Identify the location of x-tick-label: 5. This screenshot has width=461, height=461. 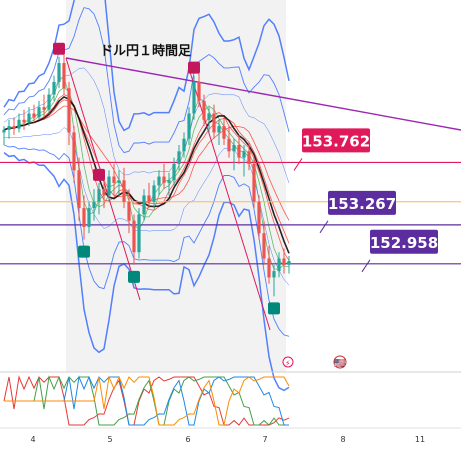
(109, 439).